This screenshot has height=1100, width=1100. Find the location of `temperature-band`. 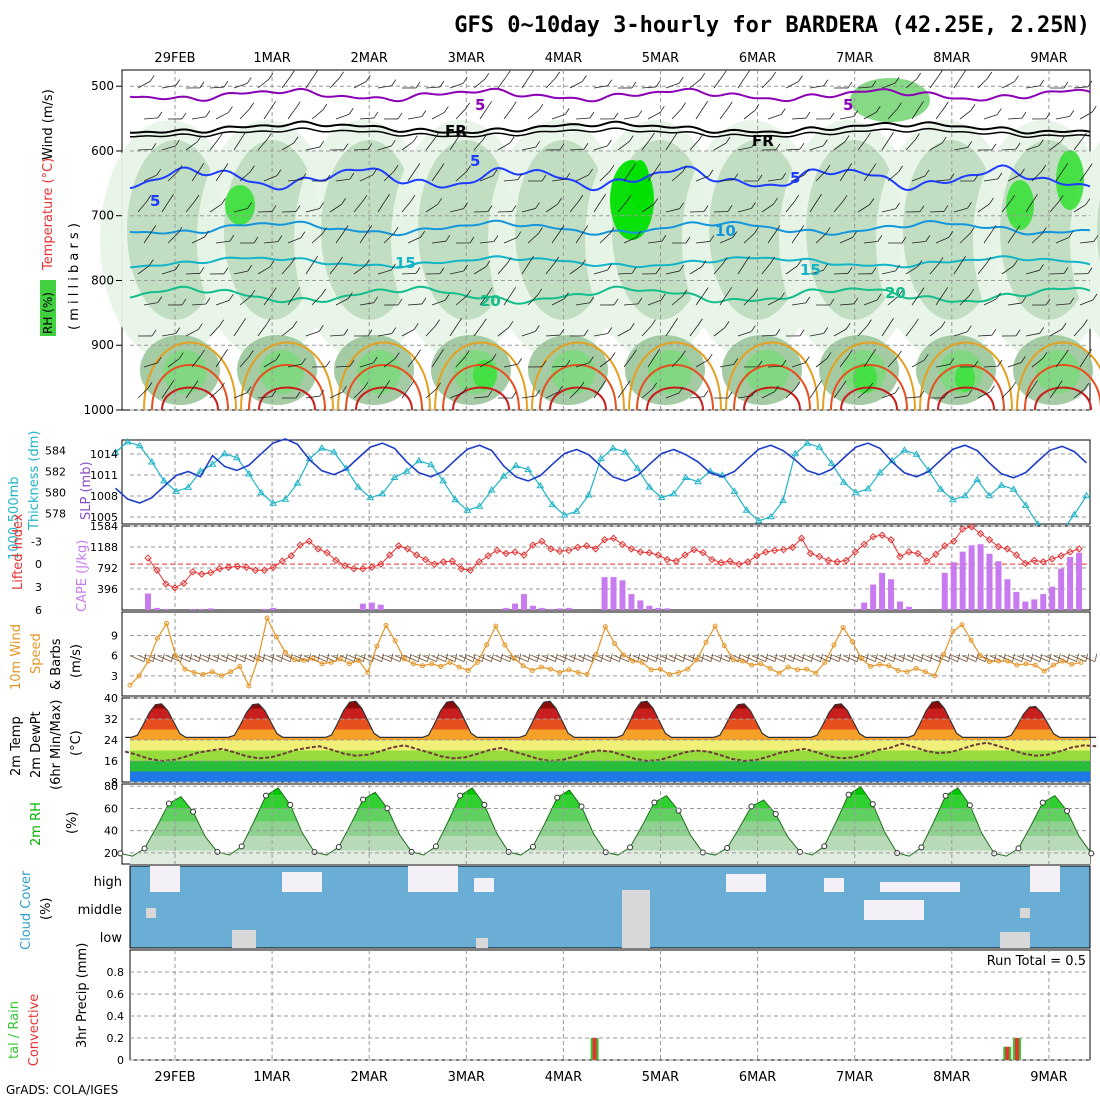

temperature-band is located at coordinates (610, 745).